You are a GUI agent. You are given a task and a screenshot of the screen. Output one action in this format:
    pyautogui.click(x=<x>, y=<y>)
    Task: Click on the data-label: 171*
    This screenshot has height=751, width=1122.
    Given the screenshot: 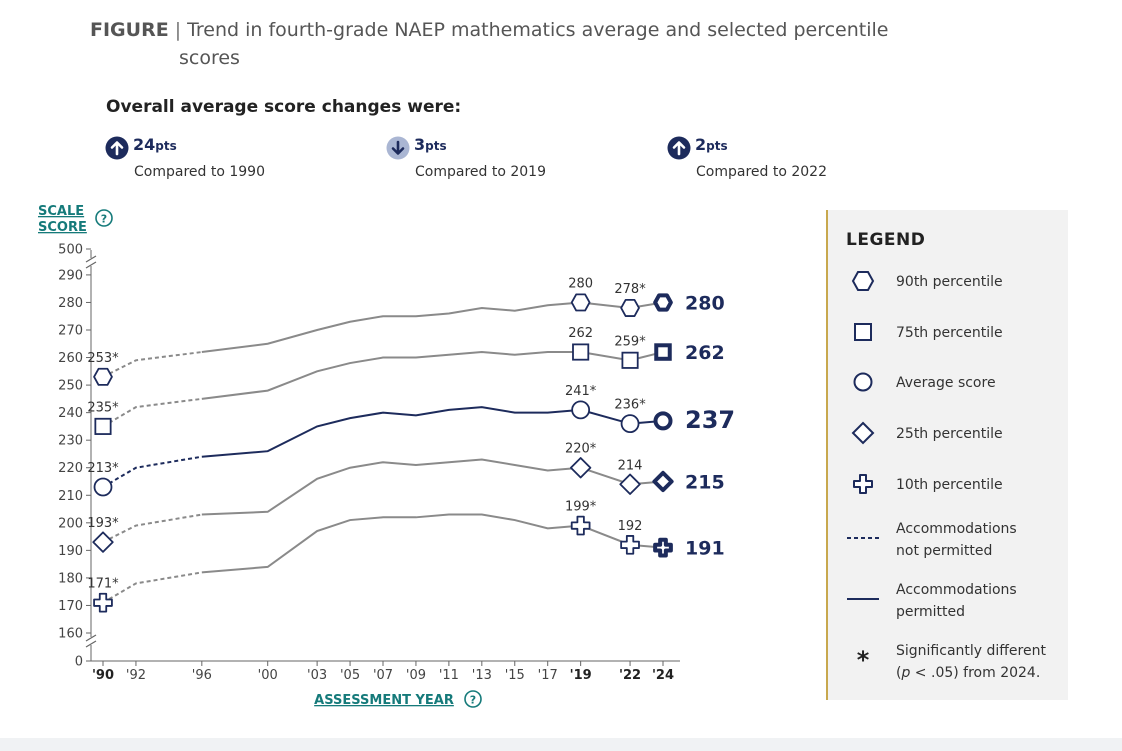 What is the action you would take?
    pyautogui.click(x=103, y=584)
    